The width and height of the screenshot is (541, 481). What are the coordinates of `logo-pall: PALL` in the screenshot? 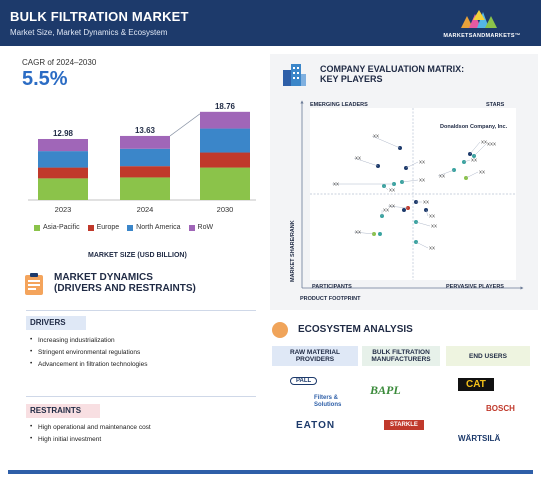 It's located at (304, 381).